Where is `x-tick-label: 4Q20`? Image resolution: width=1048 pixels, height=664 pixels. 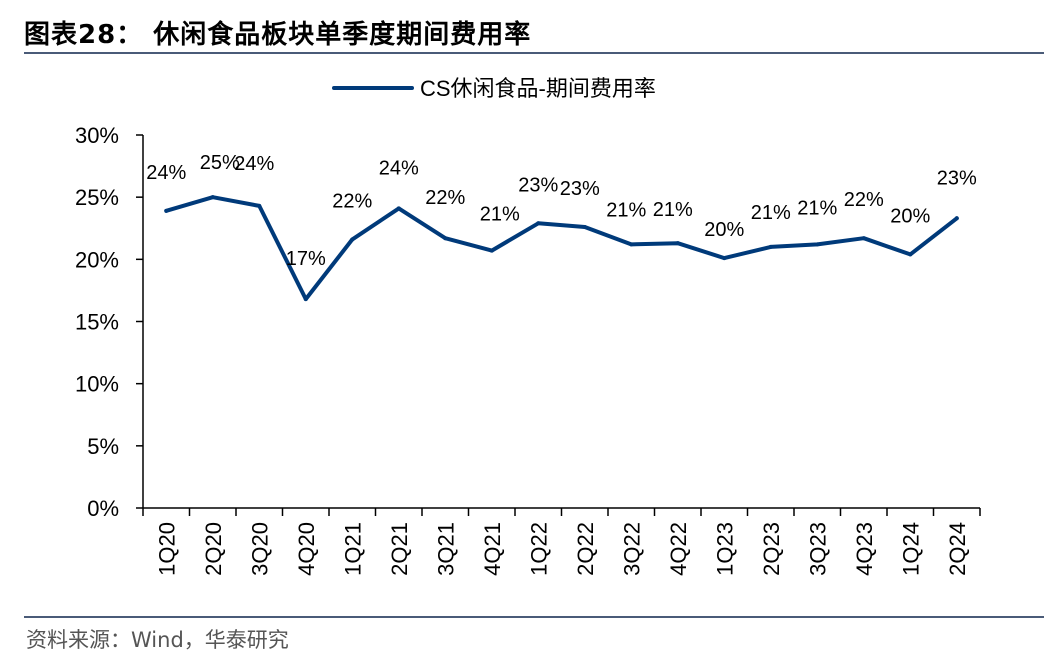 x-tick-label: 4Q20 is located at coordinates (306, 549).